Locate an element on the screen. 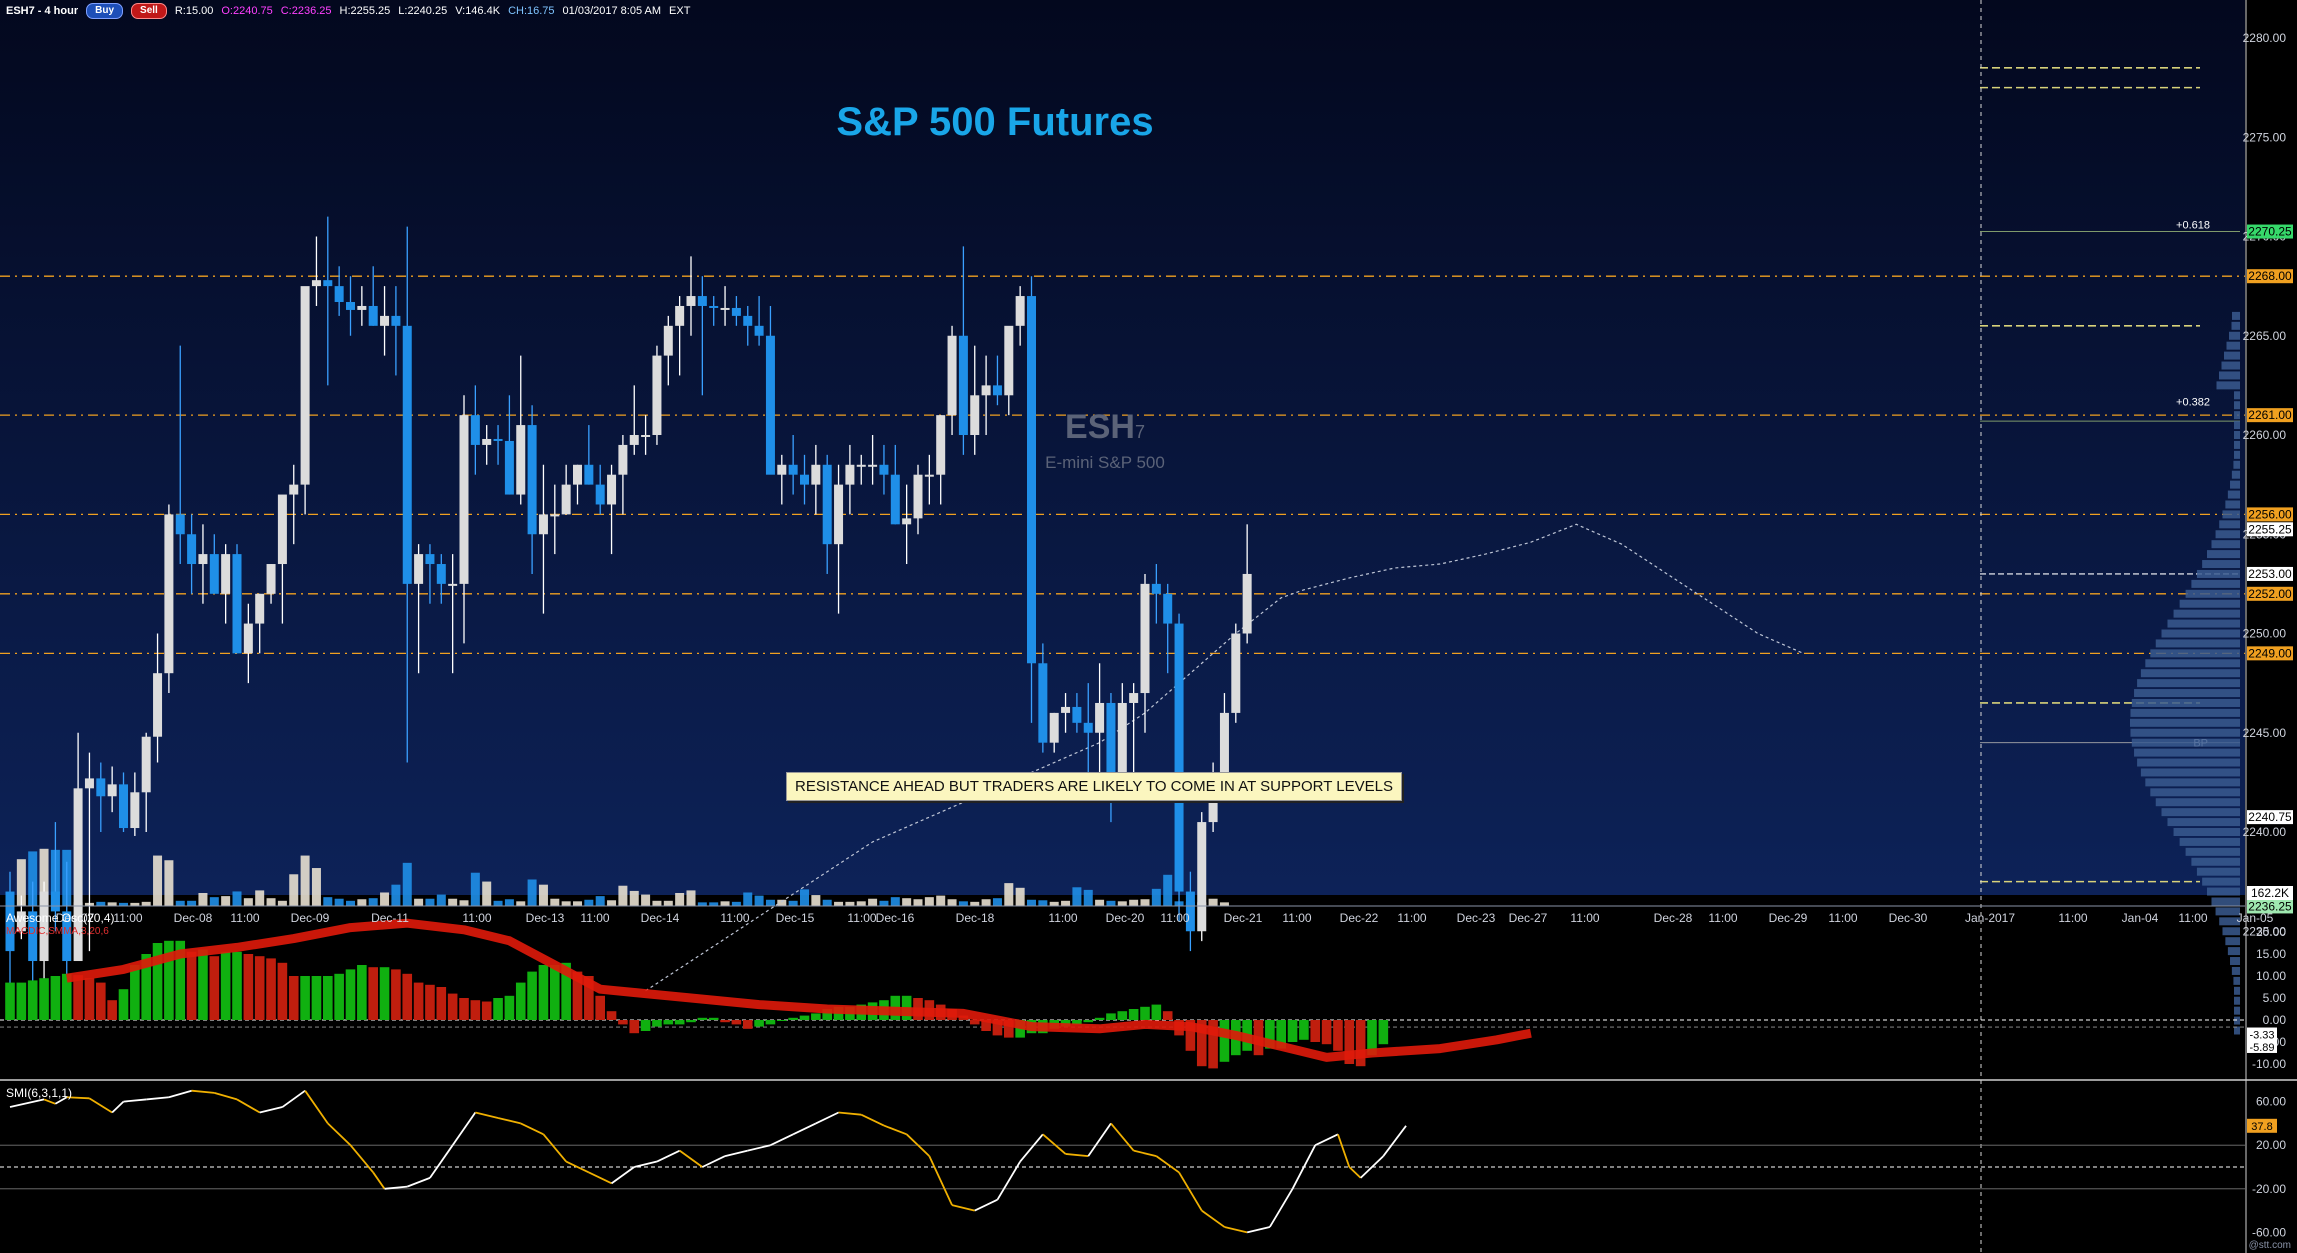  smi-last-label: 37.8 is located at coordinates (2261, 1127).